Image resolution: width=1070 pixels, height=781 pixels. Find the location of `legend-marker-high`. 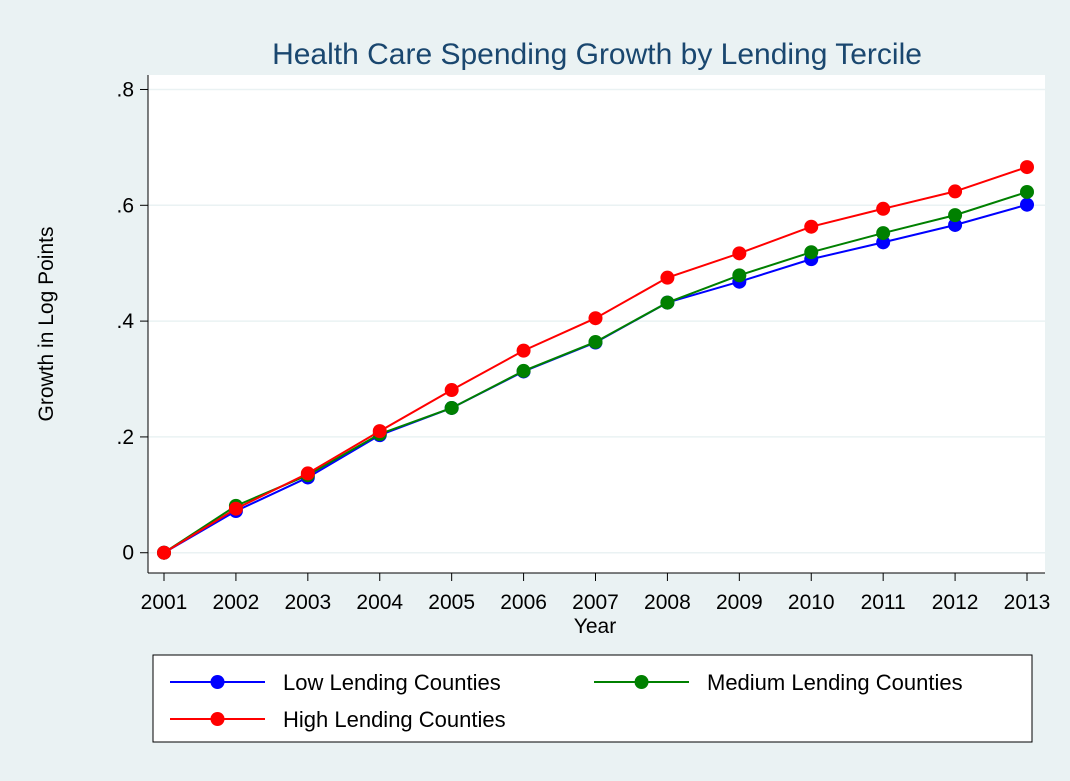

legend-marker-high is located at coordinates (217, 719).